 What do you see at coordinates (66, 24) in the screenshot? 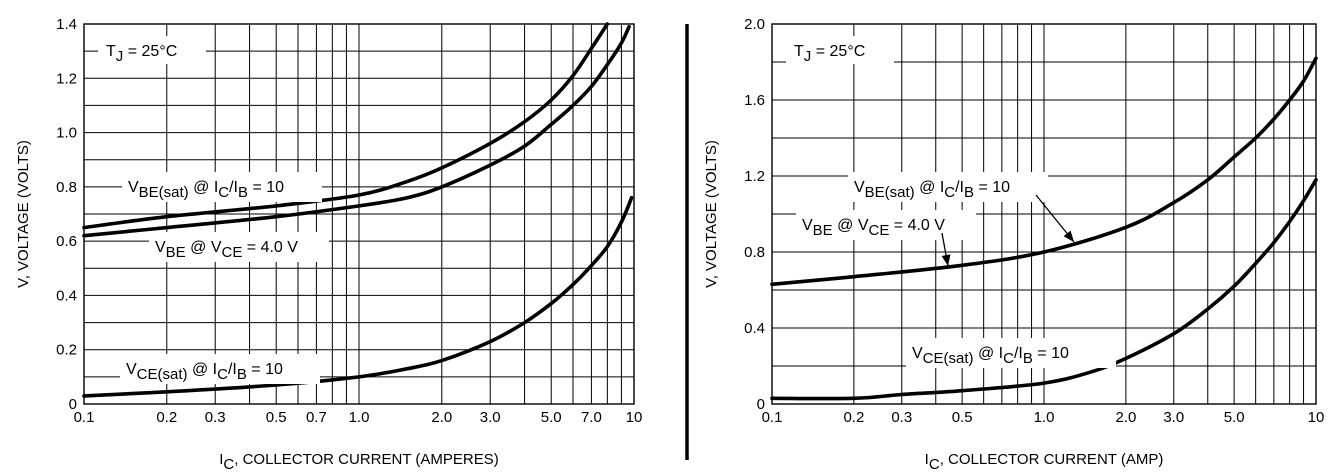
I see `y-tick-label: 1.4` at bounding box center [66, 24].